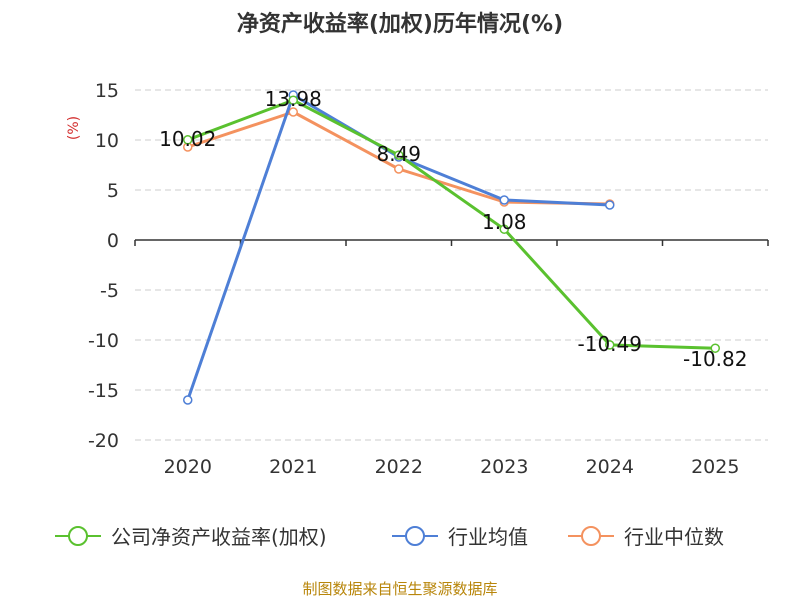  Describe the element at coordinates (109, 291) in the screenshot. I see `y-tick-label: -5` at that location.